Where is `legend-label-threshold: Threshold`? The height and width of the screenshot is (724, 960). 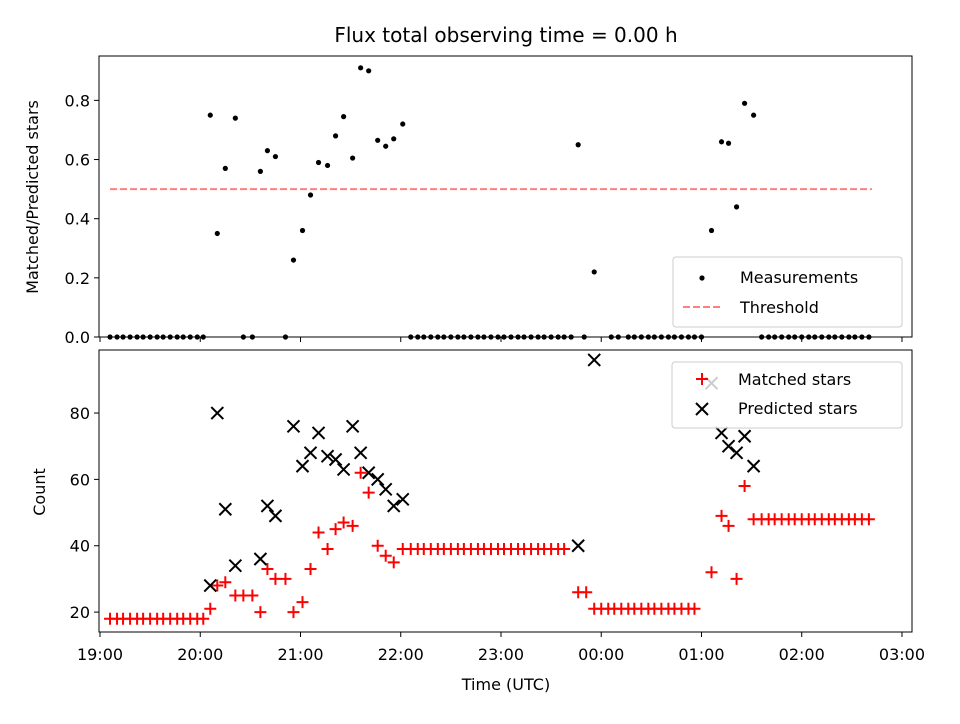 legend-label-threshold: Threshold is located at coordinates (779, 307).